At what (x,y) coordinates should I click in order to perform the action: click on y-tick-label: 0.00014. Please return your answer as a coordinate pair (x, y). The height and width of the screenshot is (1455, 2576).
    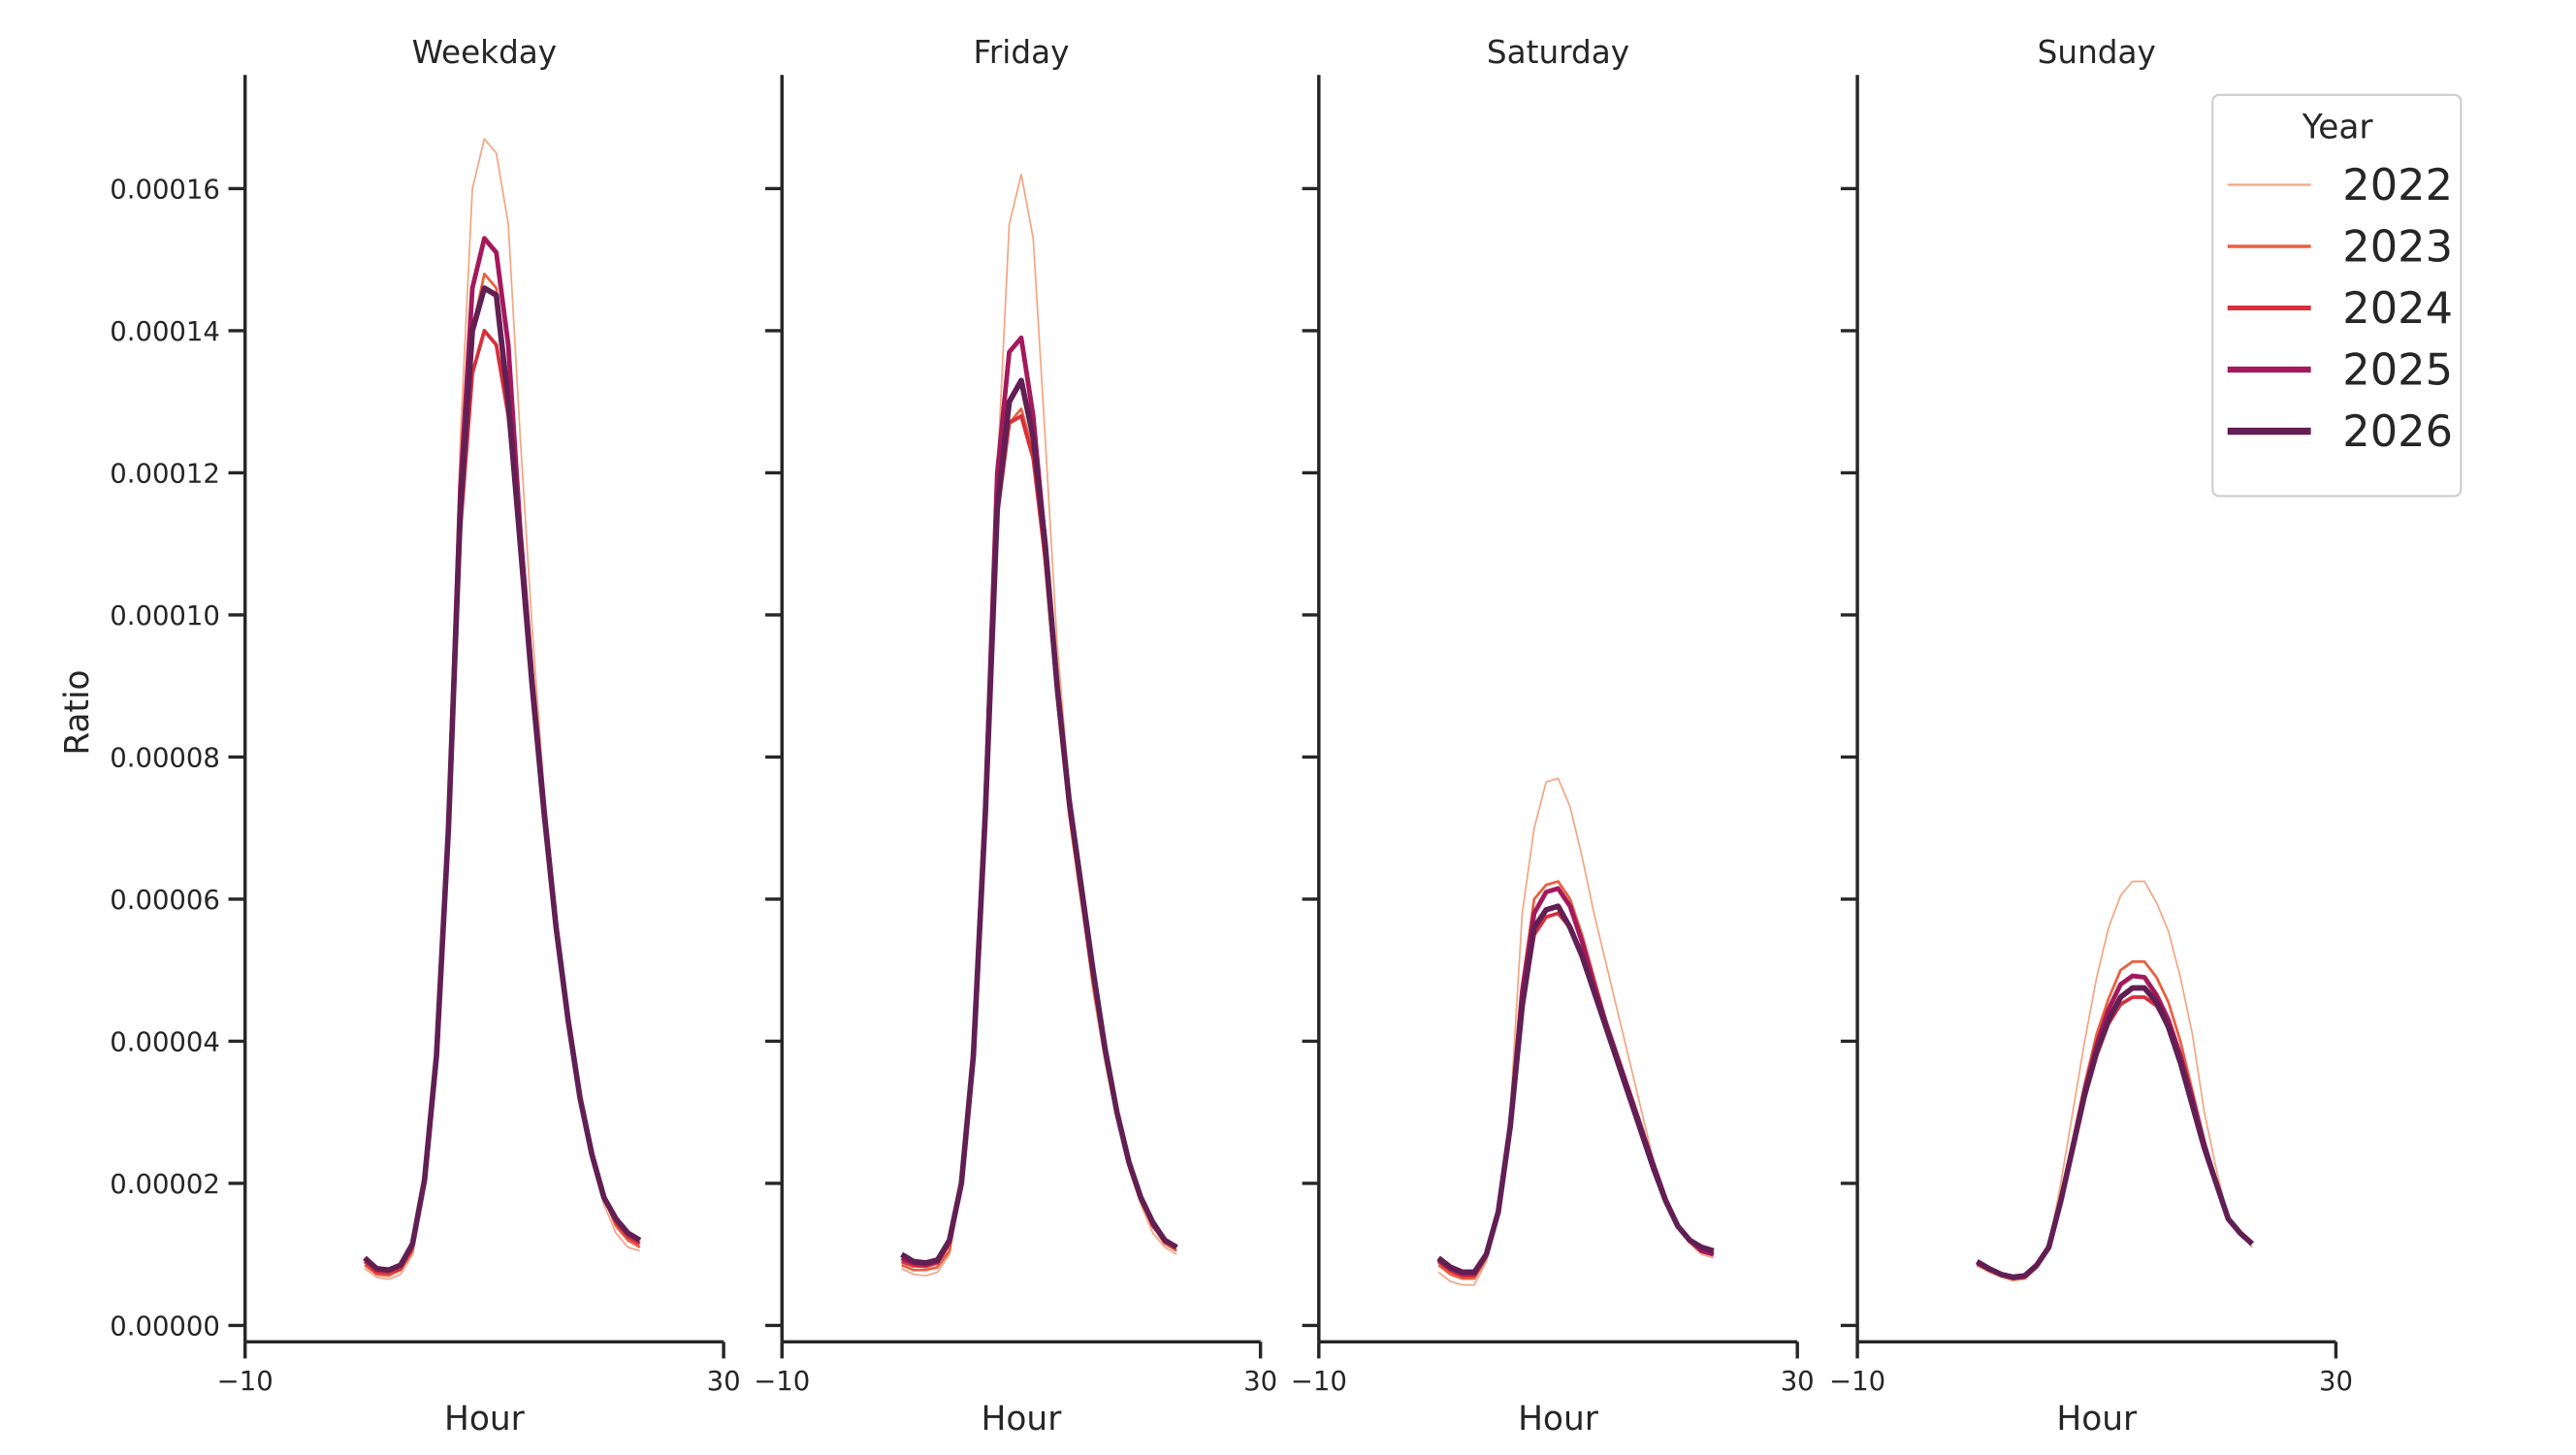
    Looking at the image, I should click on (165, 331).